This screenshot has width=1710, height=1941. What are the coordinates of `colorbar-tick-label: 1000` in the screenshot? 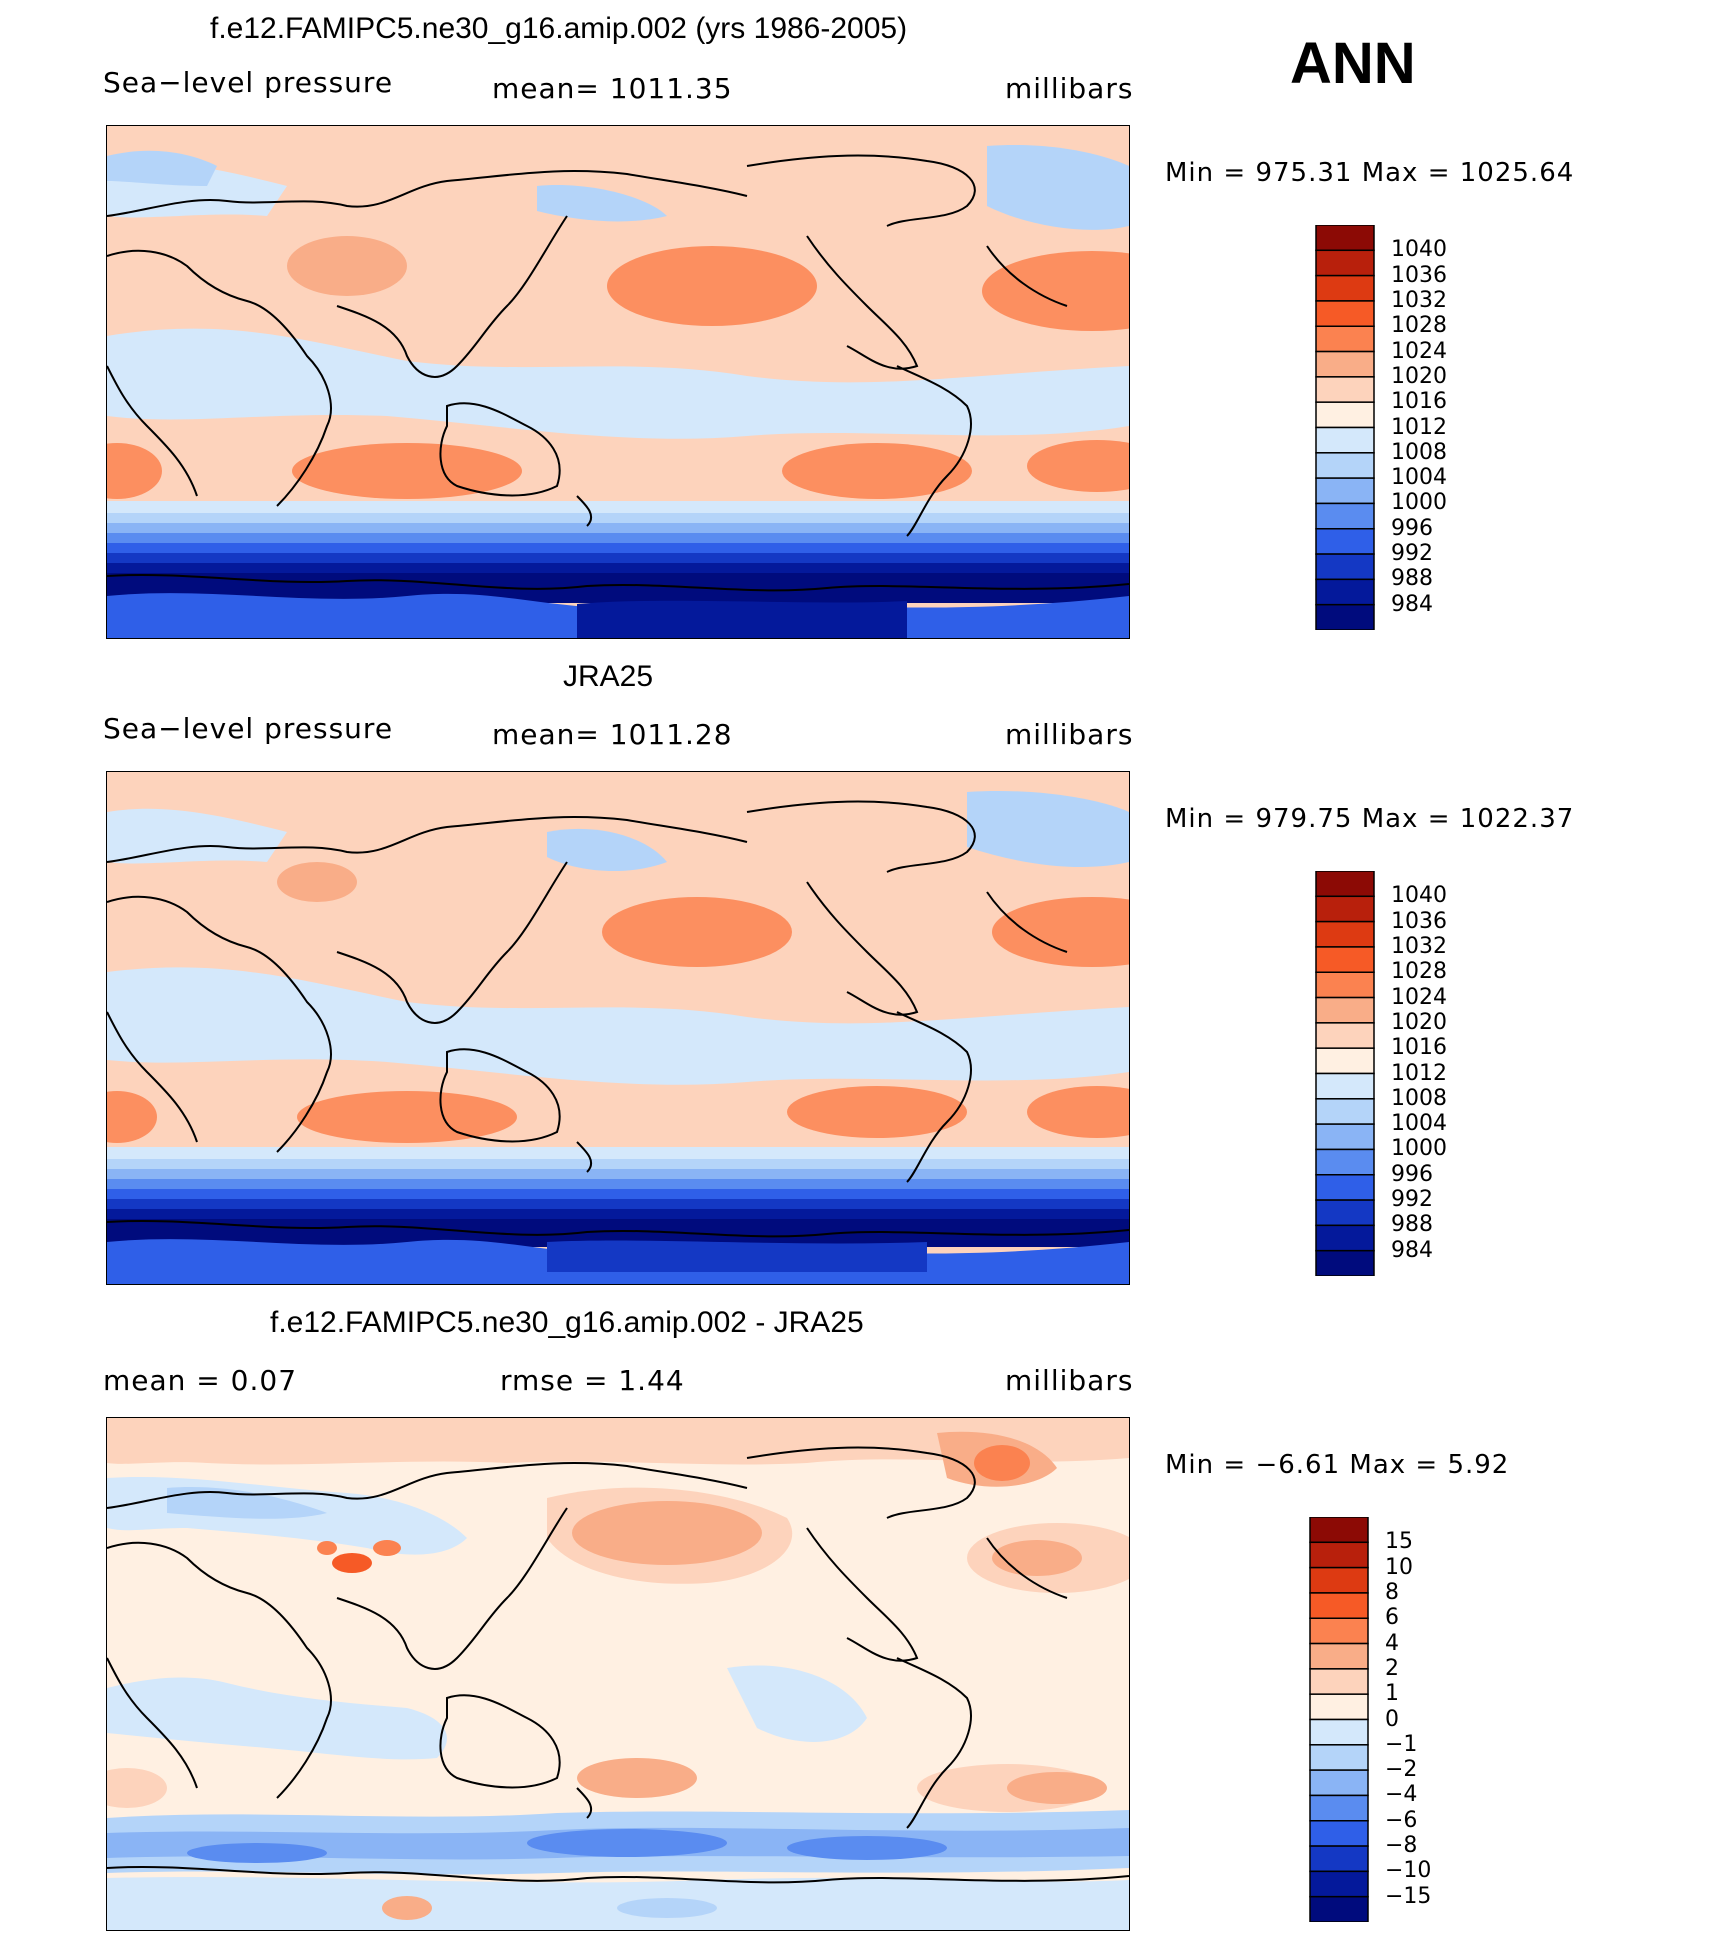 It's located at (1419, 1149).